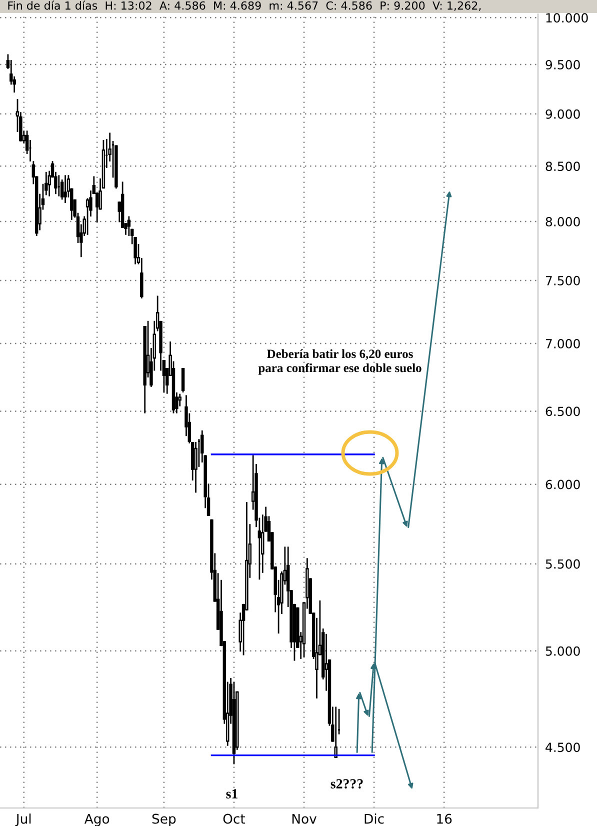 This screenshot has width=597, height=826. I want to click on y-tick-label: 10.000, so click(567, 18).